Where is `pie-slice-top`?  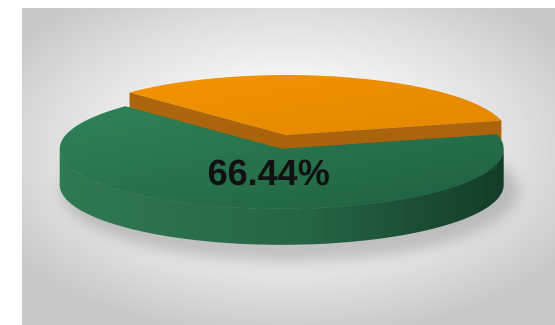
pie-slice-top is located at coordinates (315, 105).